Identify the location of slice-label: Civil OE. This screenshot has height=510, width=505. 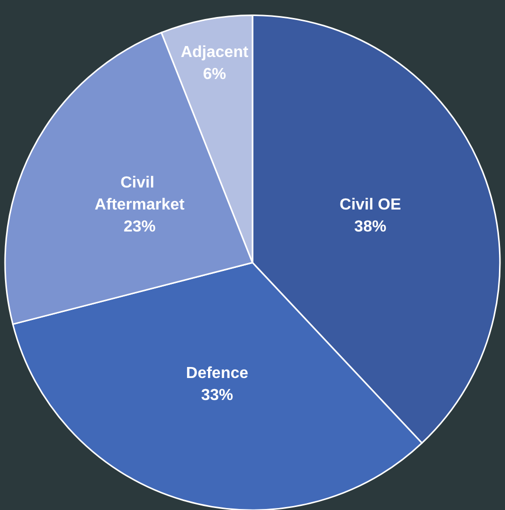
(371, 205).